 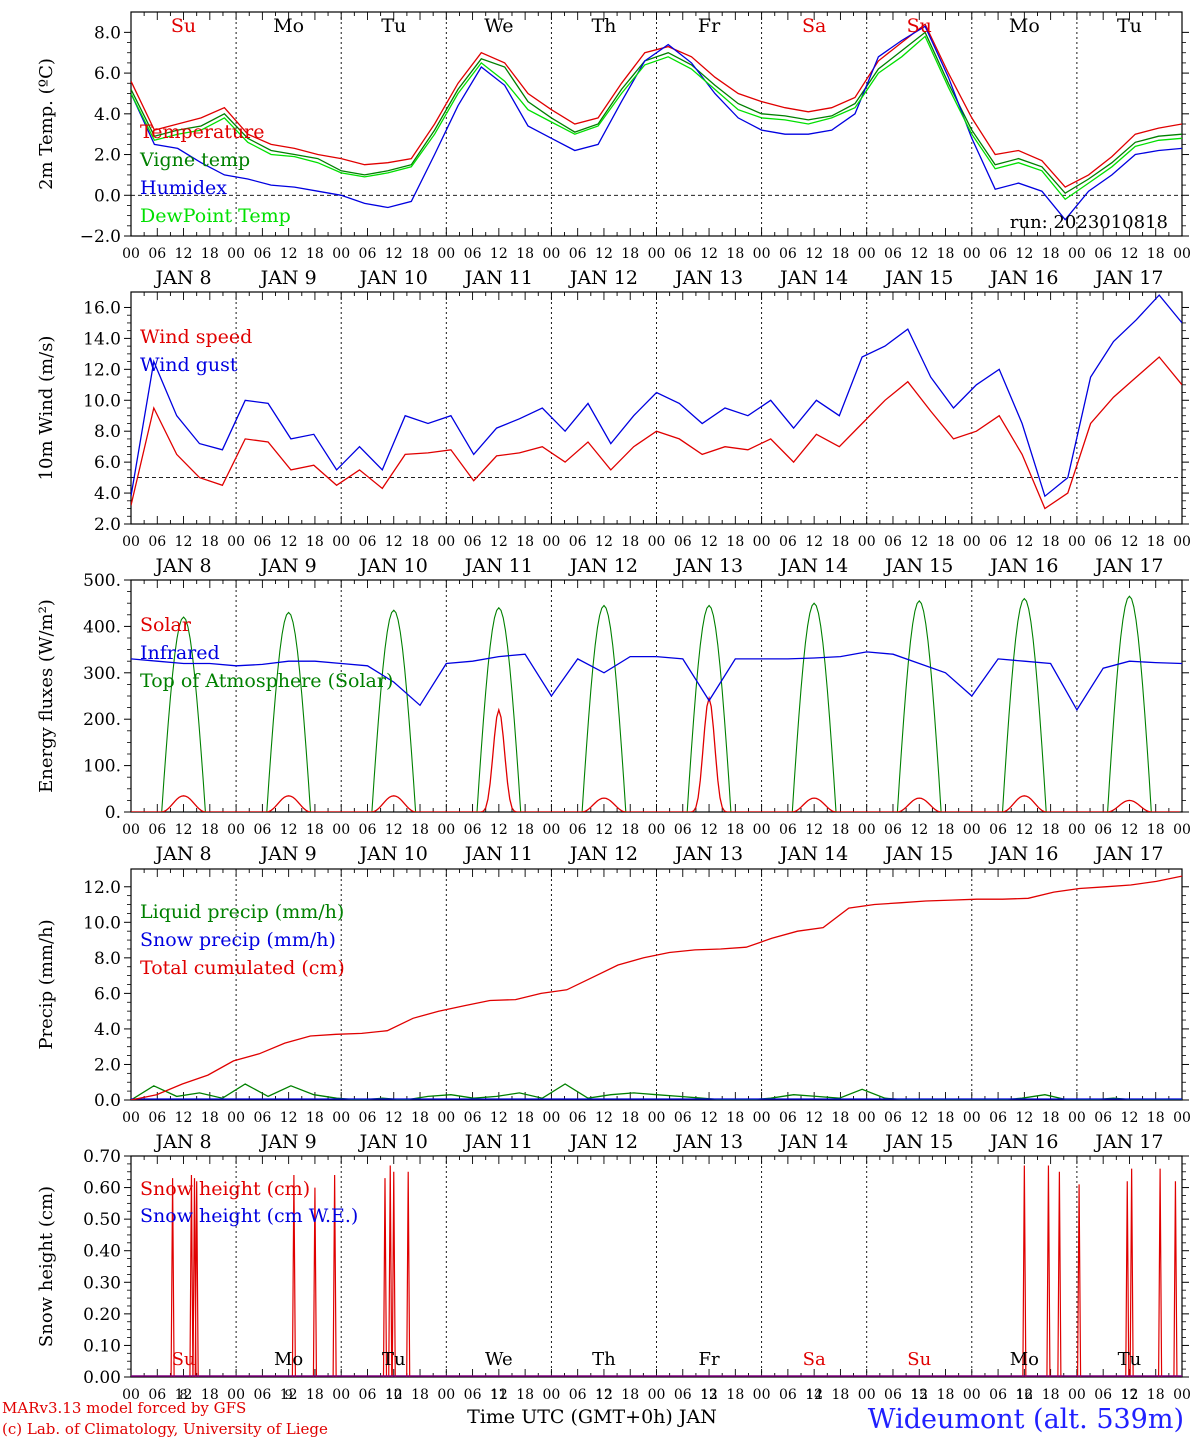 What do you see at coordinates (1128, 854) in the screenshot?
I see `x-day-label: JAN 17` at bounding box center [1128, 854].